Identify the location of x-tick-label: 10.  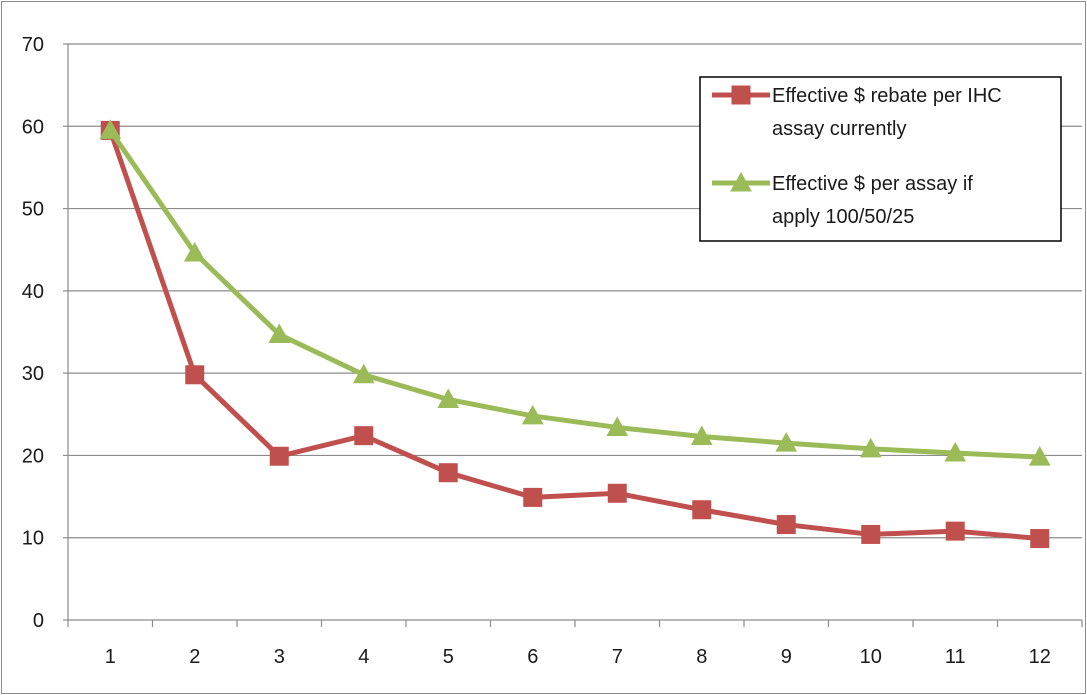
(871, 657).